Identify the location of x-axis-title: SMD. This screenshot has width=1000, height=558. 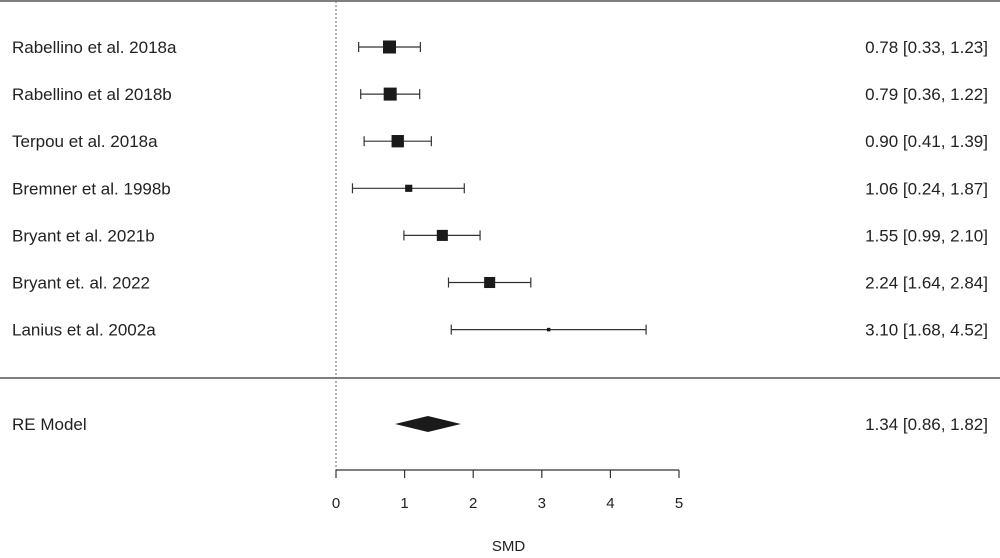
(509, 546).